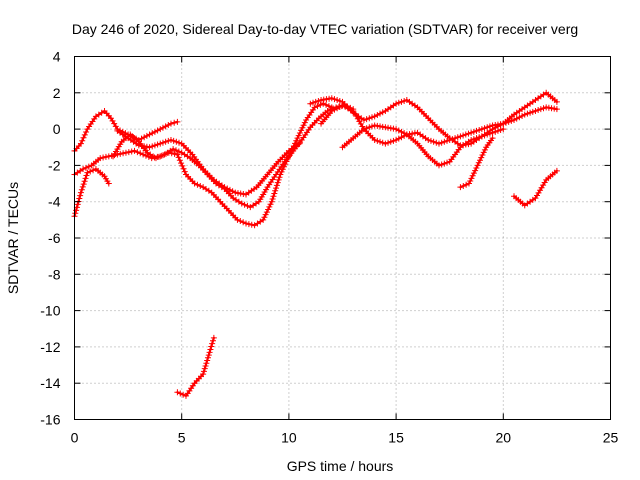  What do you see at coordinates (57, 93) in the screenshot?
I see `y-tick-label: 2` at bounding box center [57, 93].